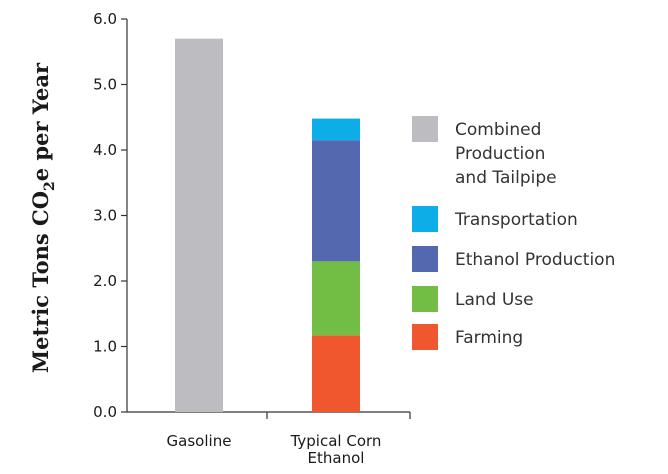 The image size is (668, 474). What do you see at coordinates (489, 338) in the screenshot?
I see `legend-label: Farming` at bounding box center [489, 338].